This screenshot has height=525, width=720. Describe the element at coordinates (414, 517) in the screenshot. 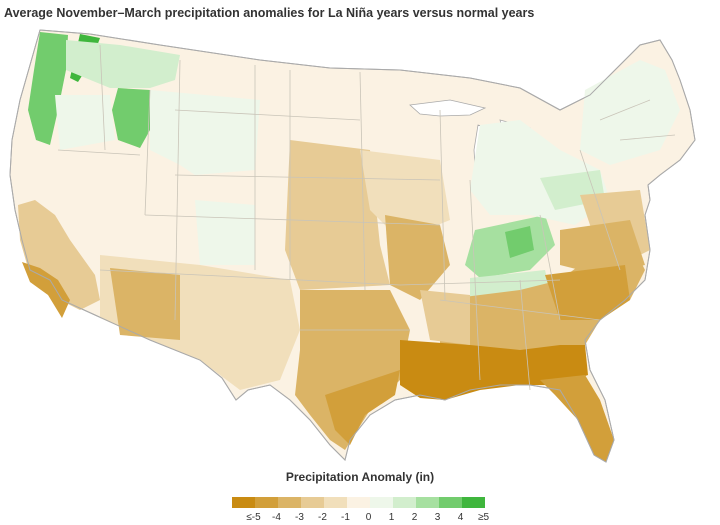

I see `legend-label: 2` at that location.